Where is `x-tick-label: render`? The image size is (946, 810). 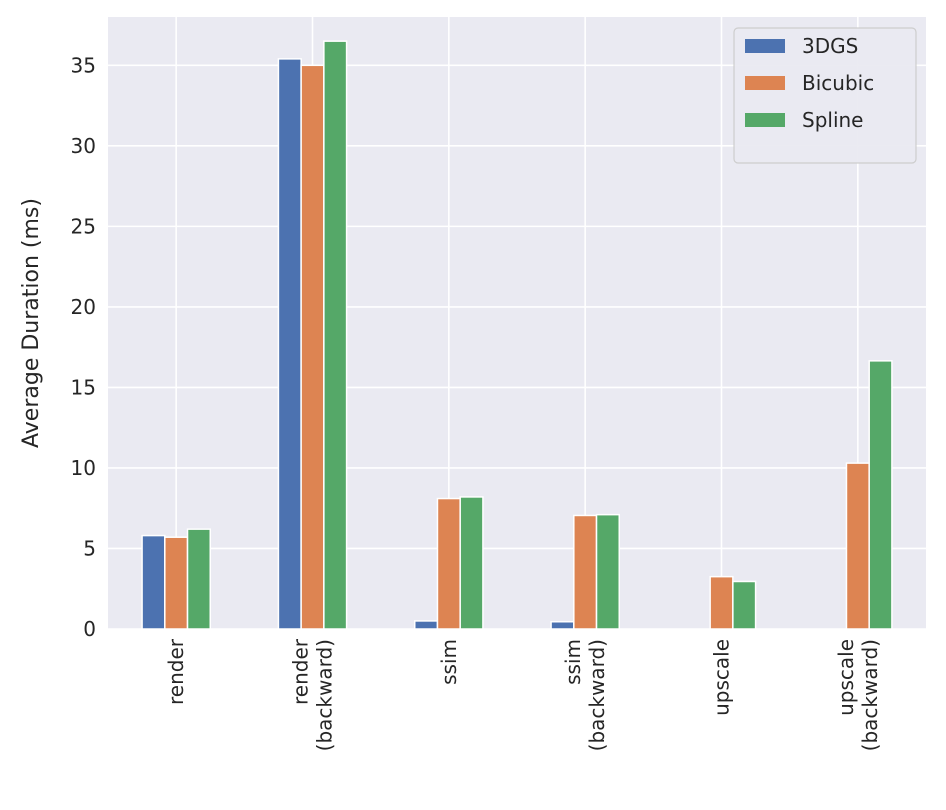
x-tick-label: render is located at coordinates (176, 671).